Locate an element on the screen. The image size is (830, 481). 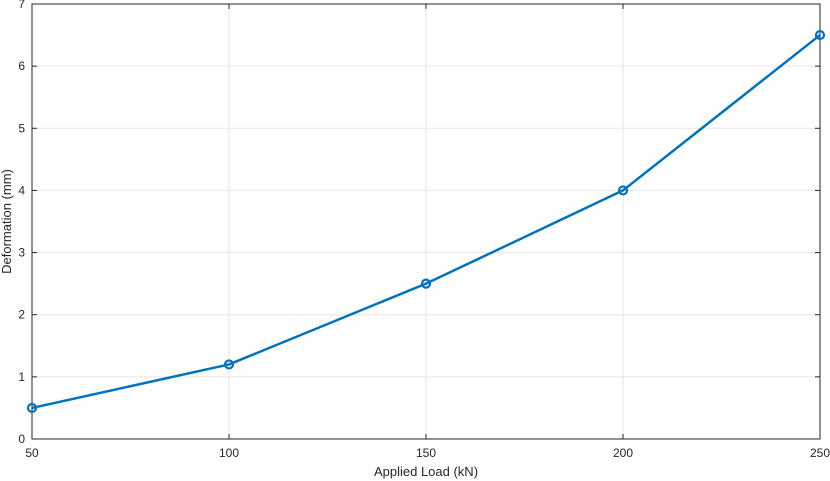
x-axis-label: Applied Load (kN) is located at coordinates (426, 471).